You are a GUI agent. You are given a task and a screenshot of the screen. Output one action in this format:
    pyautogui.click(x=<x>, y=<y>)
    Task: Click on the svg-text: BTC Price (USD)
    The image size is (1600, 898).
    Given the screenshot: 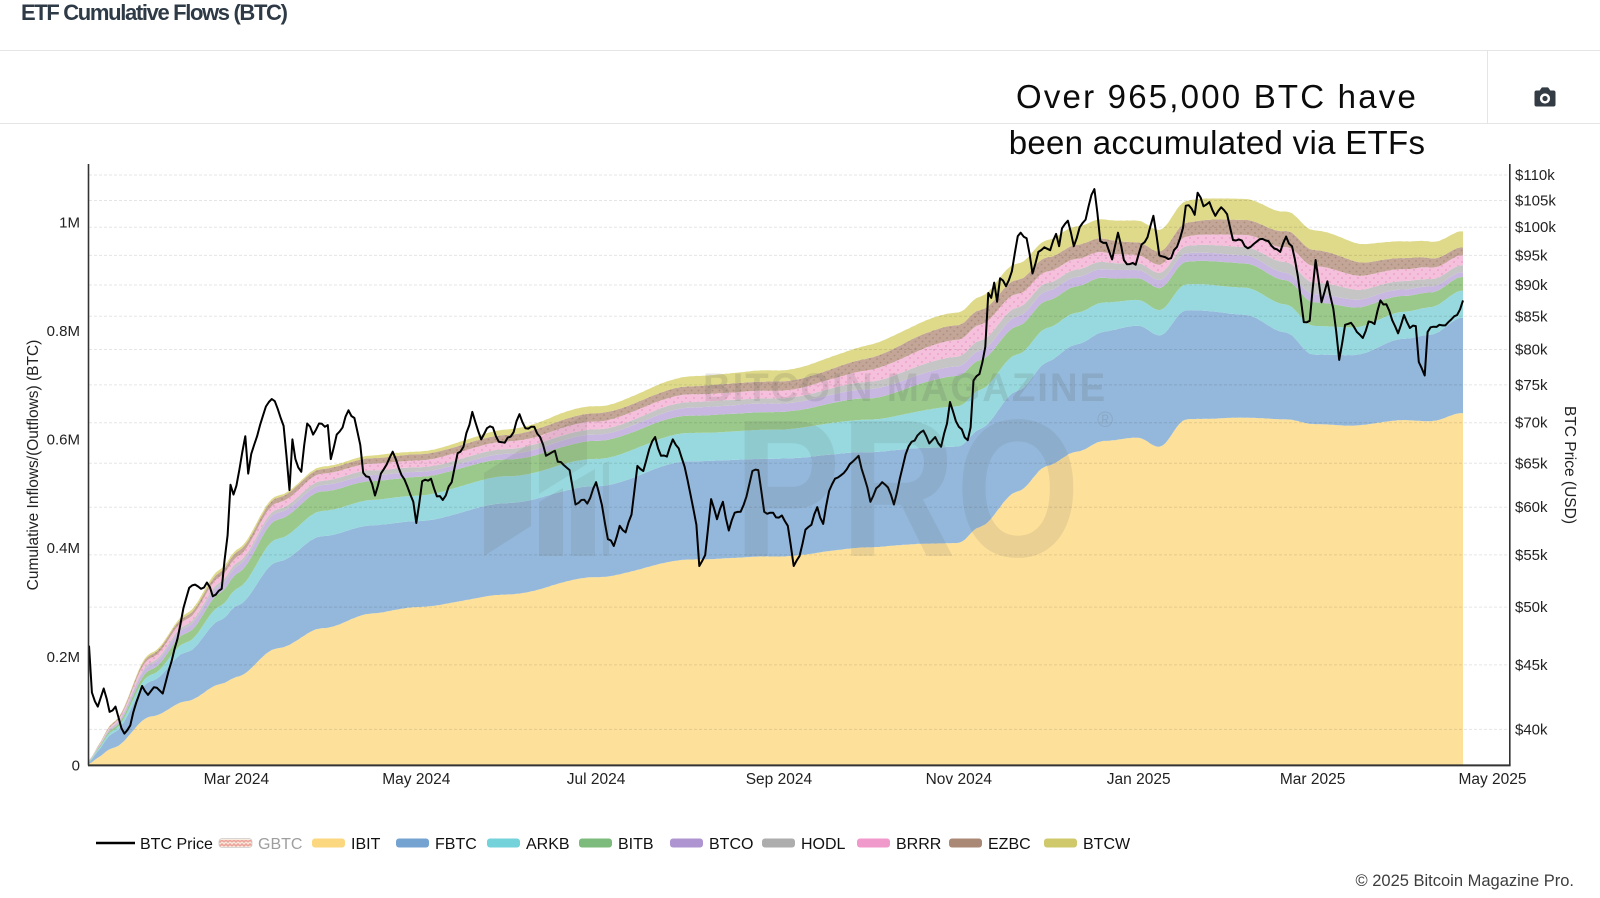 What is the action you would take?
    pyautogui.click(x=1569, y=465)
    